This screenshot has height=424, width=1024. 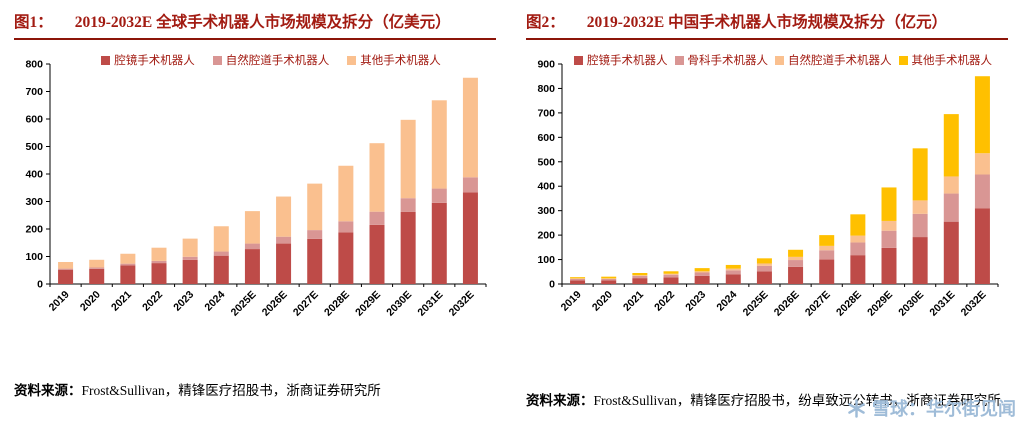 I want to click on legend-item: 其他手术机器人, so click(x=945, y=60).